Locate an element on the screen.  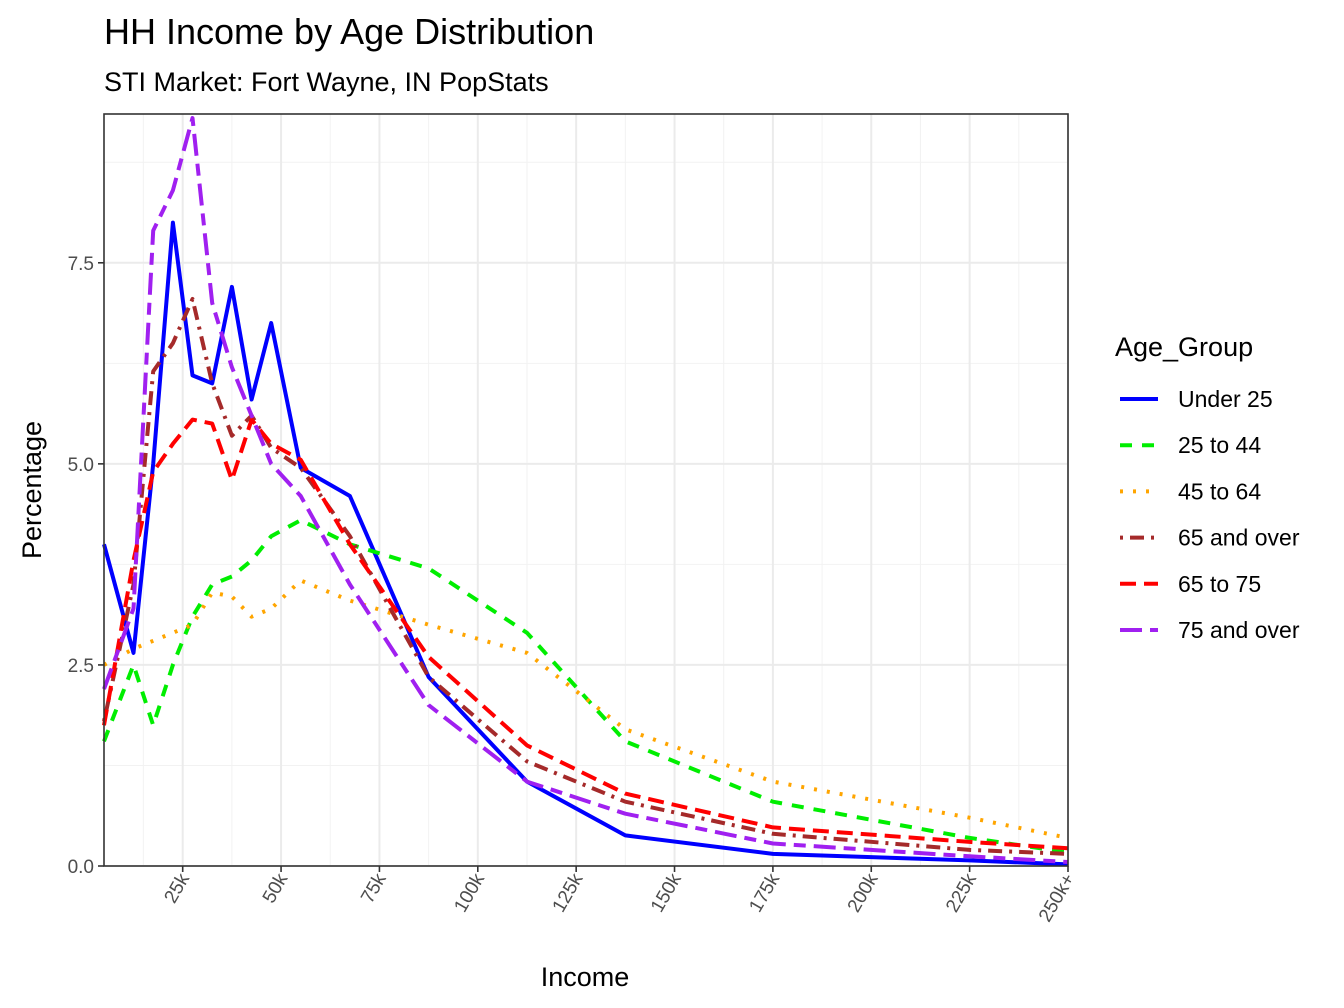
y-tick-label: 7.5 is located at coordinates (81, 264).